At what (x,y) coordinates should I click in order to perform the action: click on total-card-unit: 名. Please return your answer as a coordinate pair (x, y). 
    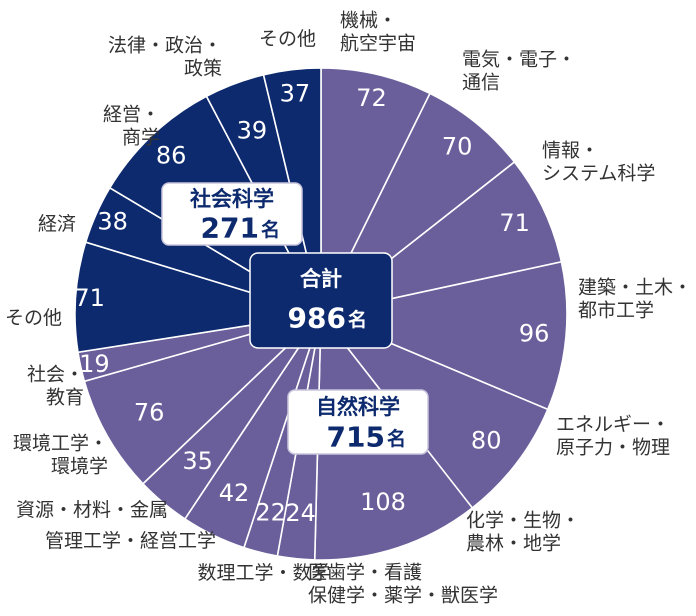
    Looking at the image, I should click on (357, 319).